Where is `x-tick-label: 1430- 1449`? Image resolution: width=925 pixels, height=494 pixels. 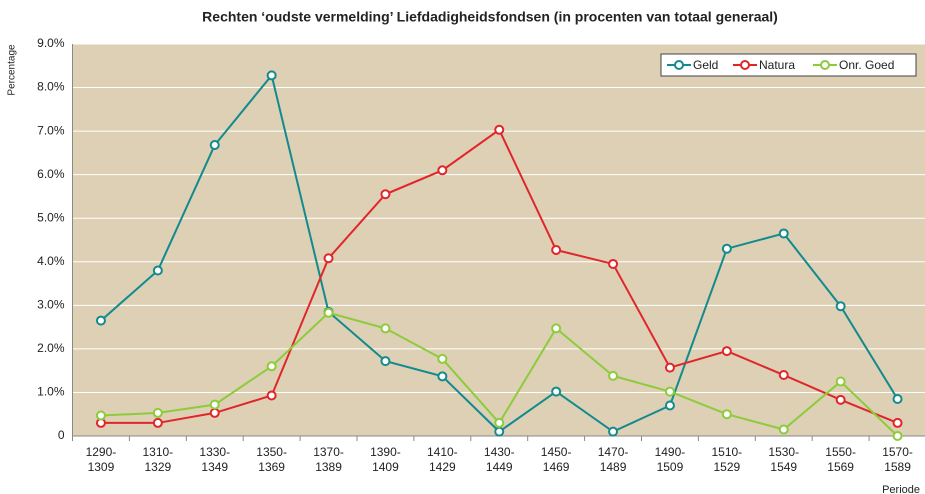
x-tick-label: 1430- 1449 is located at coordinates (499, 459).